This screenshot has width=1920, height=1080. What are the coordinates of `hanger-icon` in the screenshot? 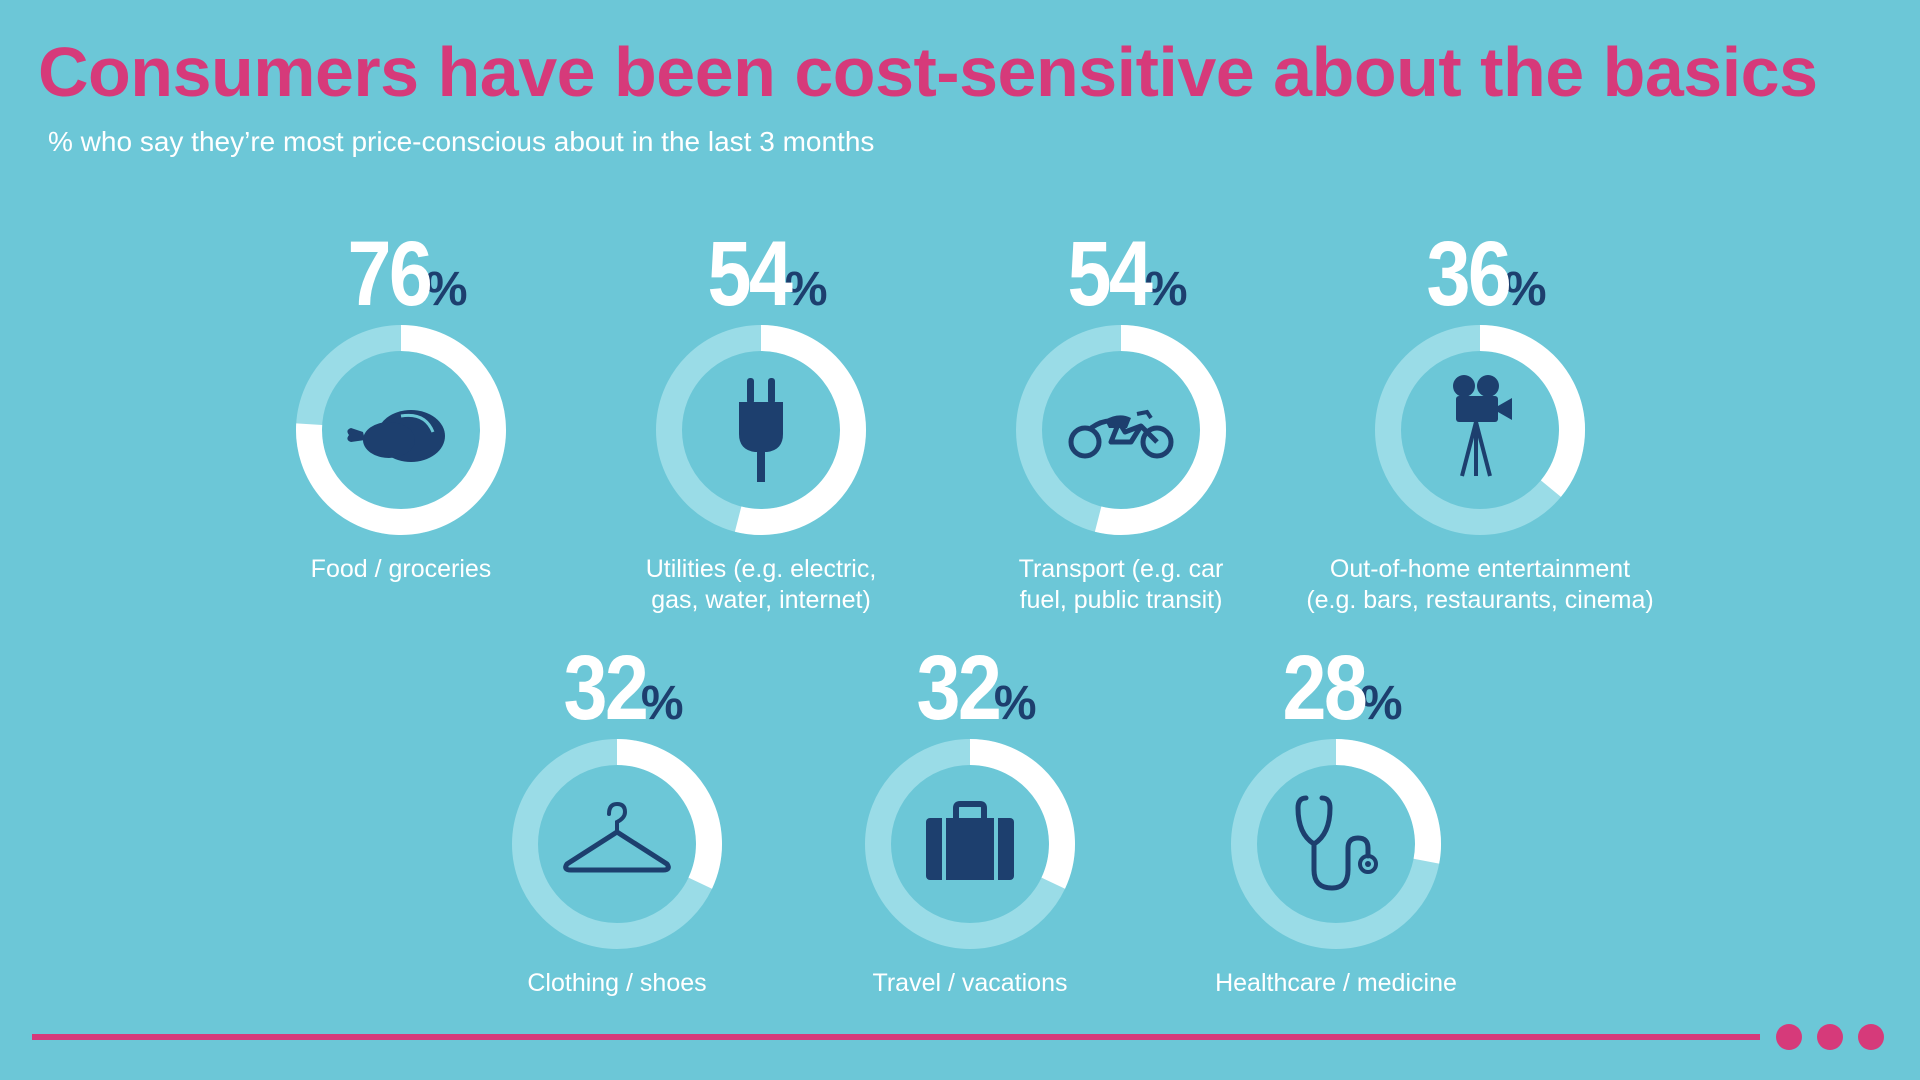 It's located at (617, 837).